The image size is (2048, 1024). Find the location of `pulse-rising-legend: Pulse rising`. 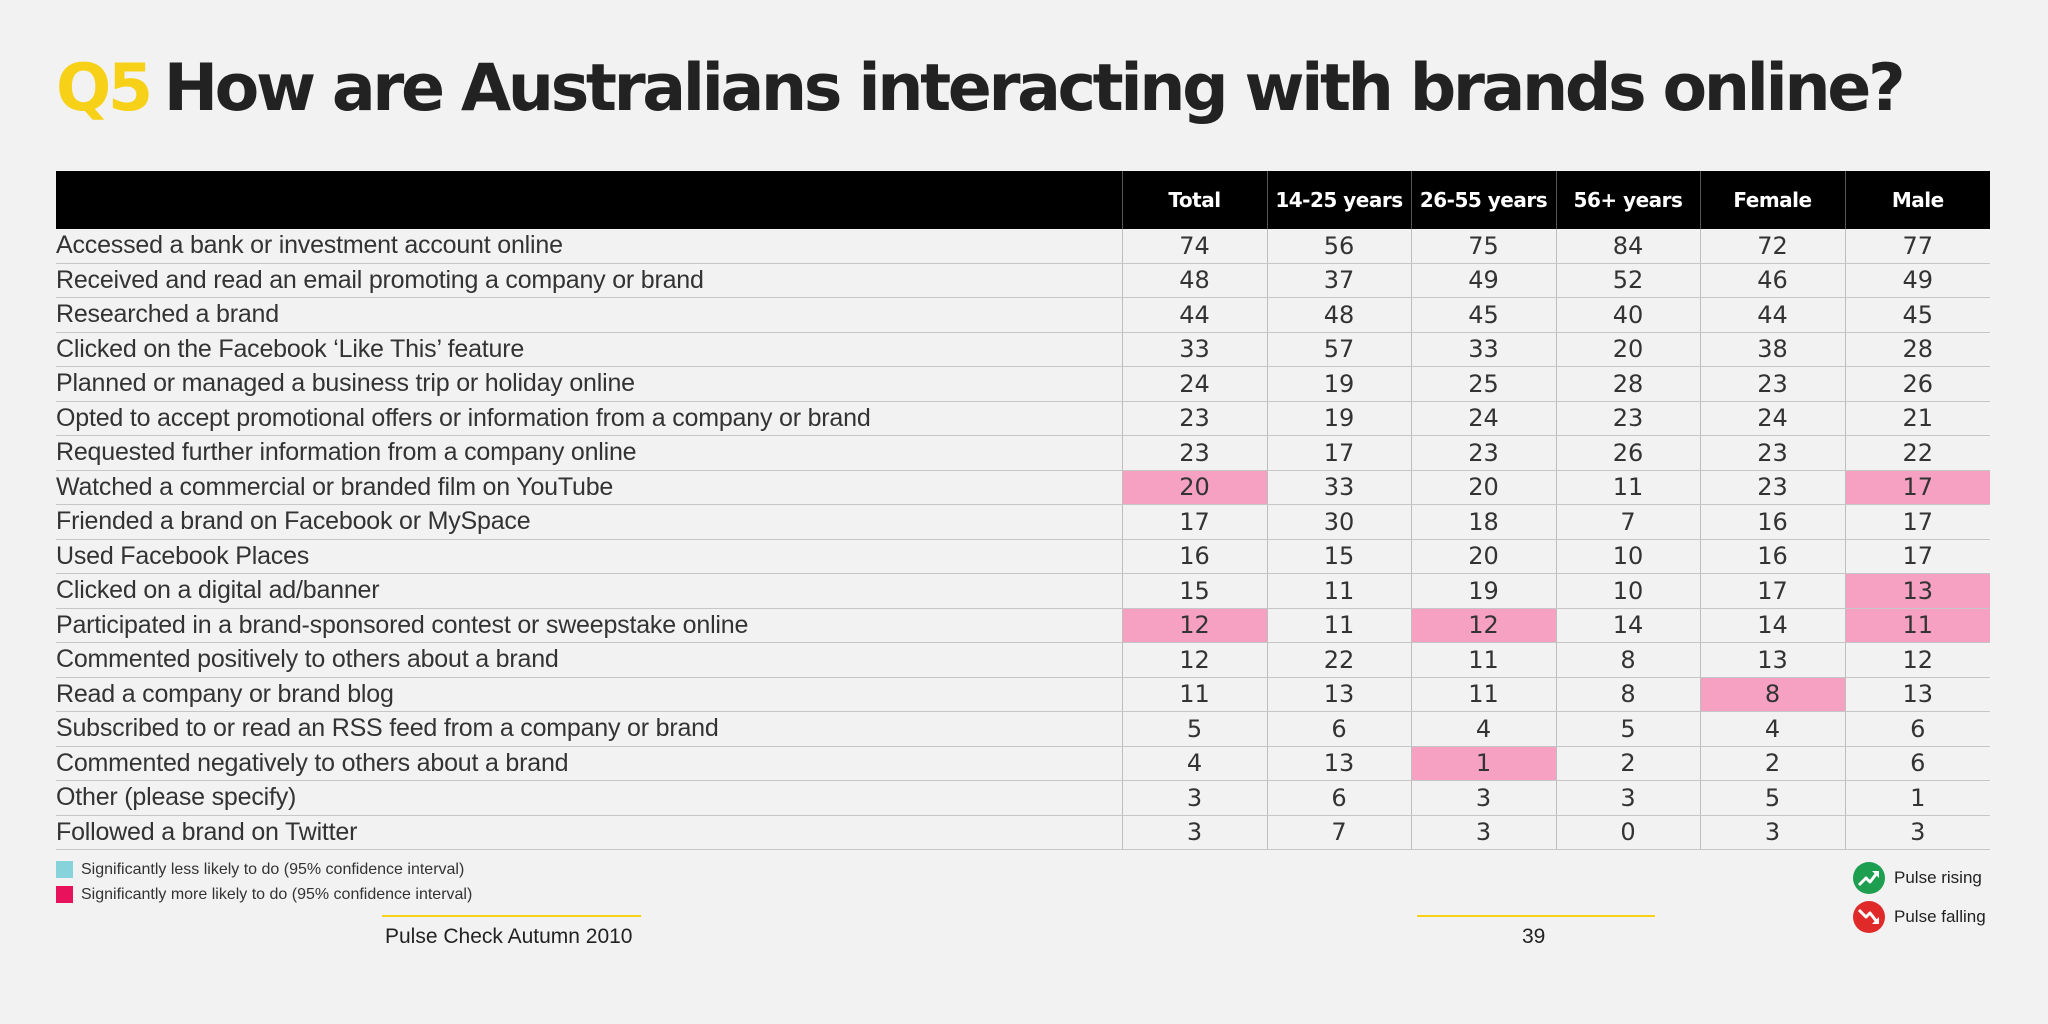

pulse-rising-legend: Pulse rising is located at coordinates (1917, 878).